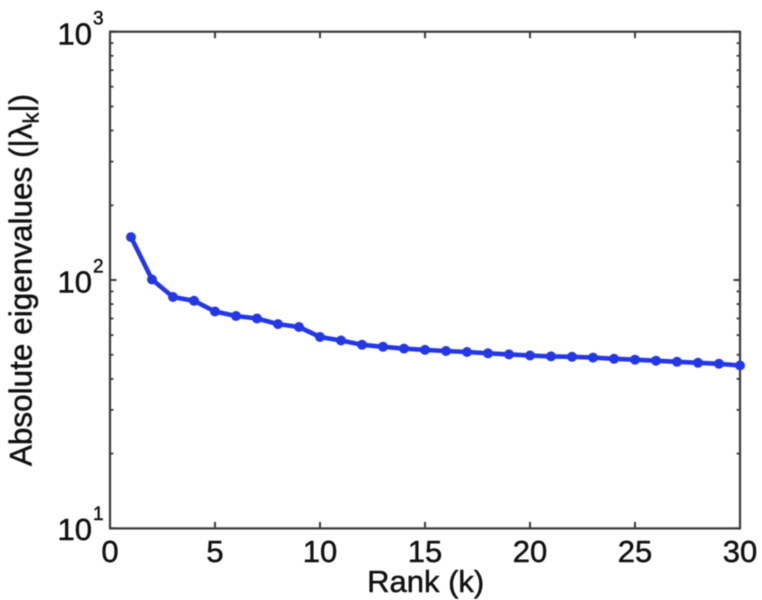  I want to click on svg-text: 5, so click(214, 551).